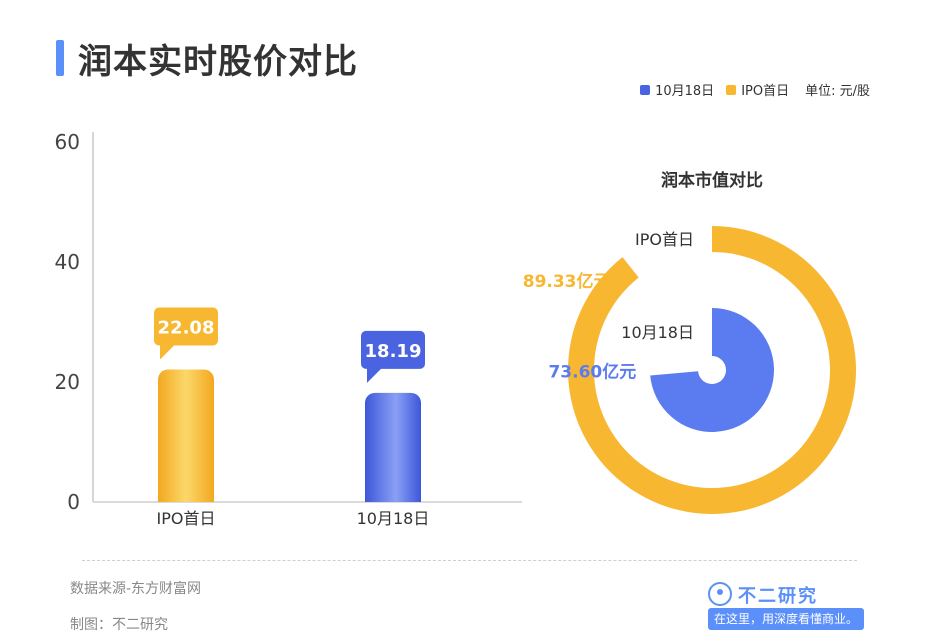 The height and width of the screenshot is (644, 940). What do you see at coordinates (136, 589) in the screenshot?
I see `data-source: 数据来源-东方财富网` at bounding box center [136, 589].